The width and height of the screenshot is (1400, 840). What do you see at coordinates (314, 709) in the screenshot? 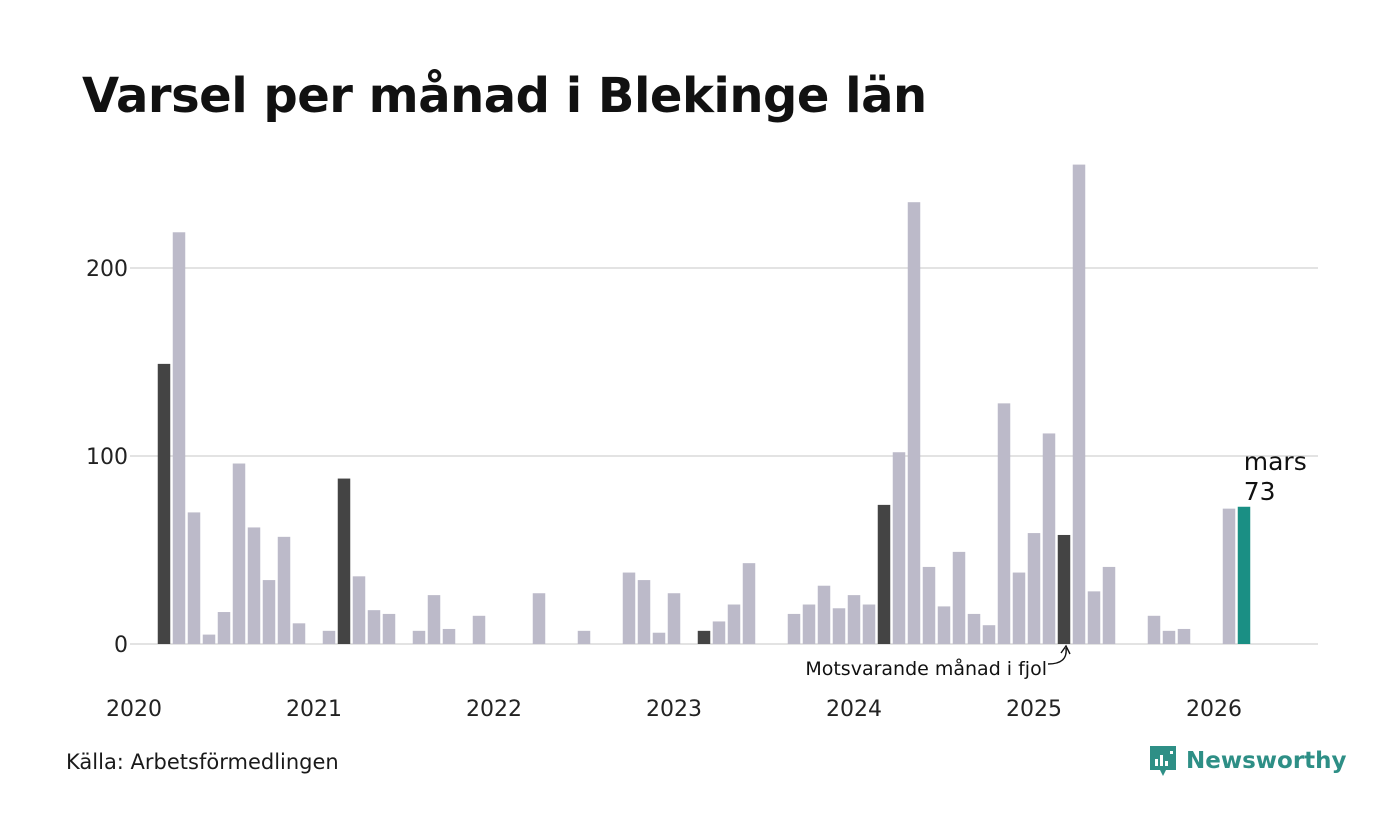
I see `x-tick-label: 2021` at bounding box center [314, 709].